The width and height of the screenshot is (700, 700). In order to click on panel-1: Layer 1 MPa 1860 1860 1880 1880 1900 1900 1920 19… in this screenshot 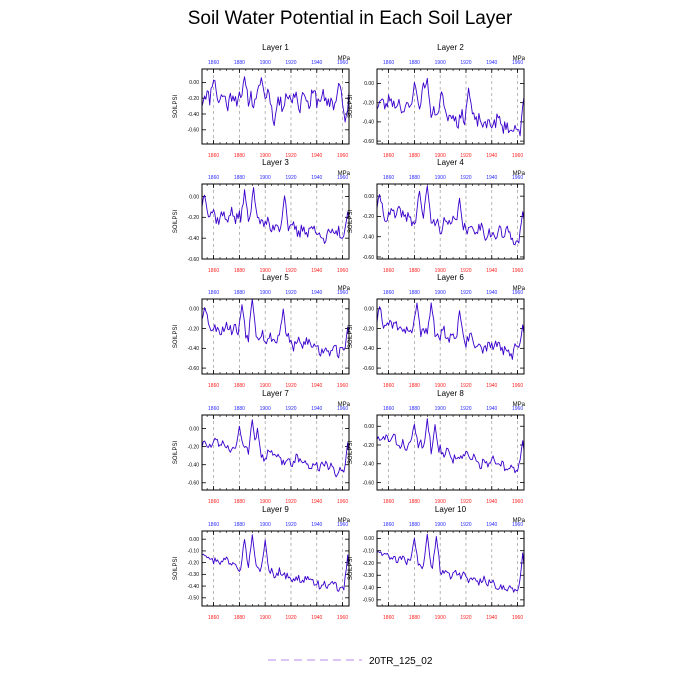, I will do `click(262, 101)`.